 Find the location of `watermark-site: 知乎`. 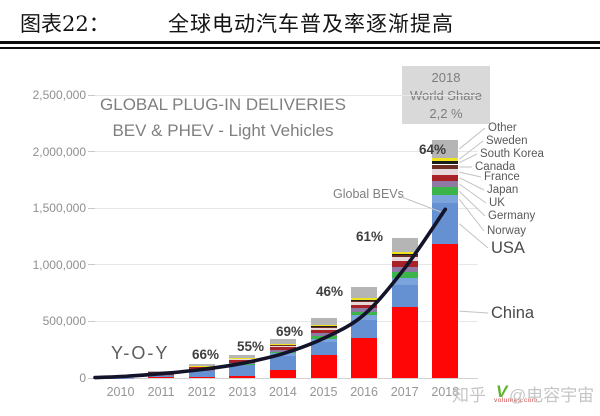

watermark-site: 知乎 is located at coordinates (469, 395).